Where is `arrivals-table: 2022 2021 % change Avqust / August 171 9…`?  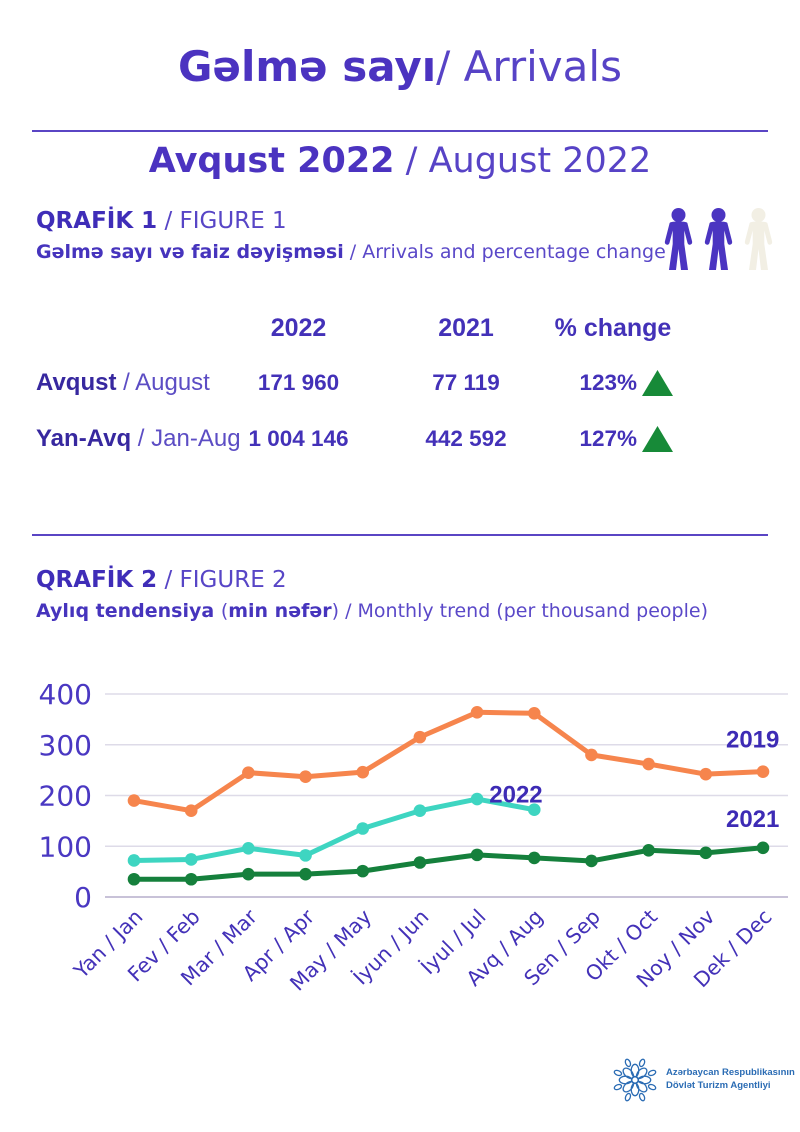
arrivals-table: 2022 2021 % change Avqust / August 171 9… is located at coordinates (368, 384).